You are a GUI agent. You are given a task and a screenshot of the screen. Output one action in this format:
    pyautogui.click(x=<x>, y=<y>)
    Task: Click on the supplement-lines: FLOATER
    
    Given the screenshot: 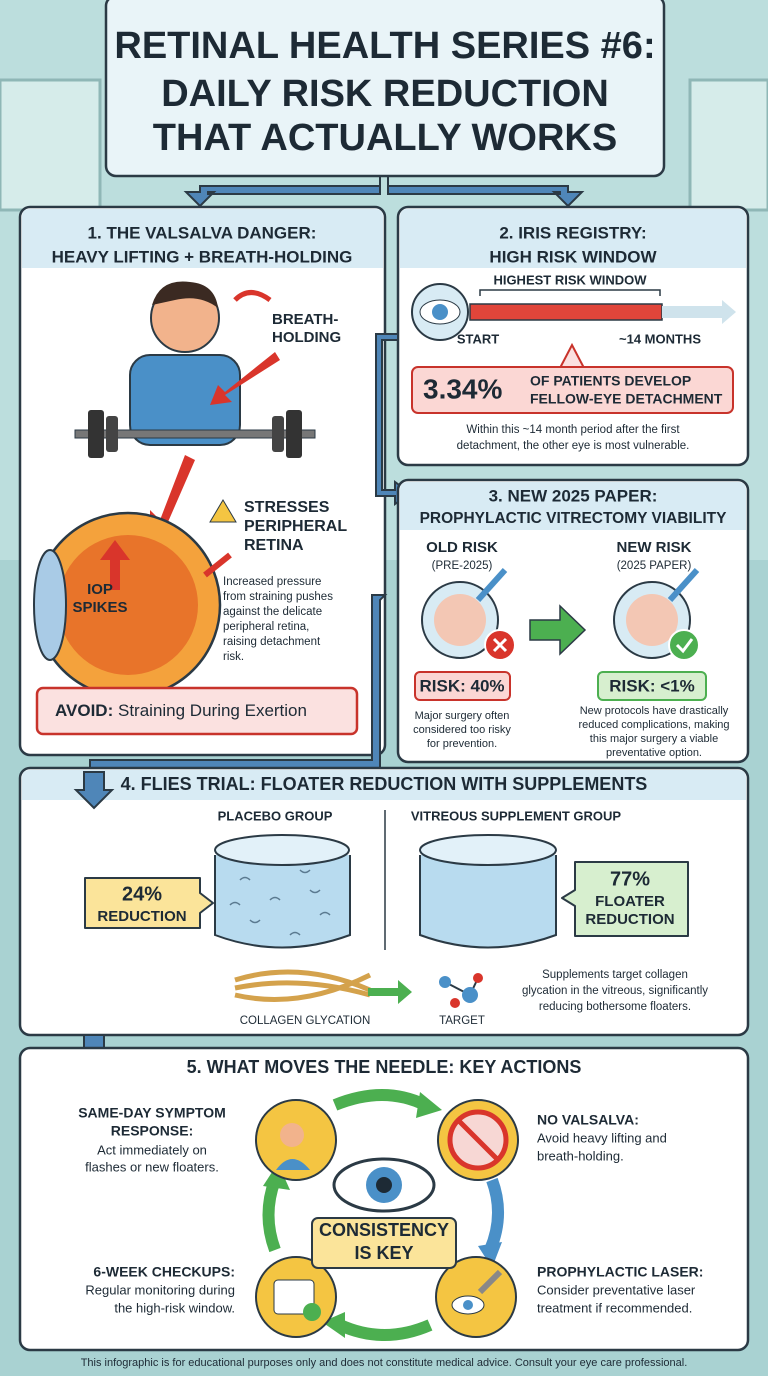 What is the action you would take?
    pyautogui.click(x=630, y=901)
    